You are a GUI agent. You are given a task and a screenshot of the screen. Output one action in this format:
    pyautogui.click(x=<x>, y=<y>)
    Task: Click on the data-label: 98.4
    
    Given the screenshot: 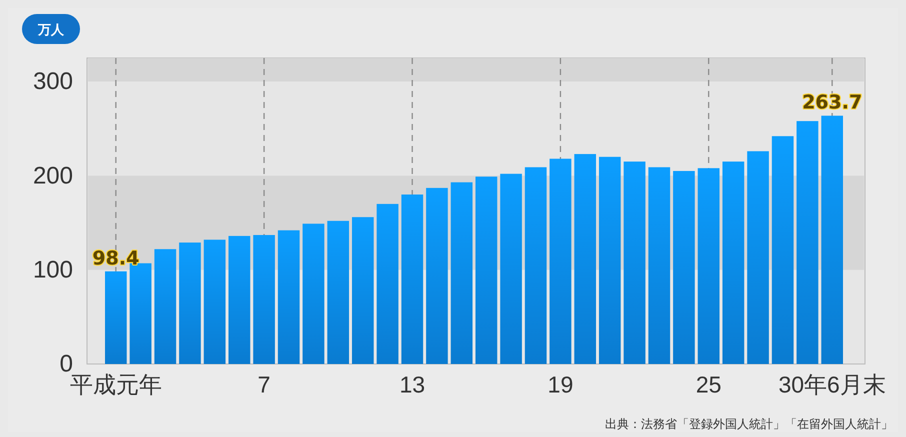 What is the action you would take?
    pyautogui.click(x=116, y=258)
    